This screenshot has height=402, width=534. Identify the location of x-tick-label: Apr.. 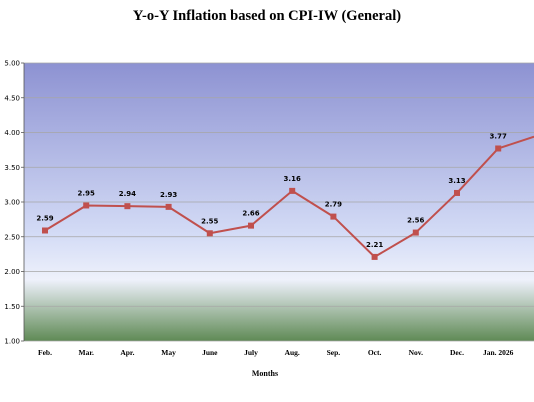
(127, 352).